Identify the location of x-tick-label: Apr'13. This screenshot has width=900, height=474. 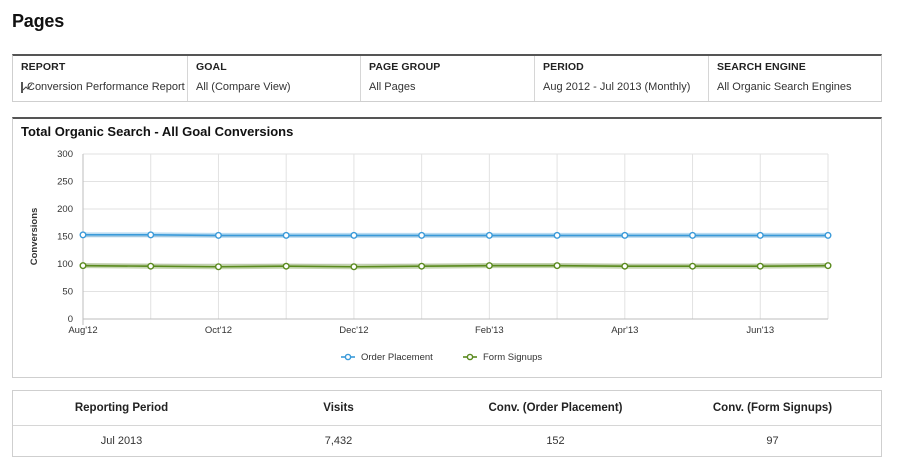
(624, 330).